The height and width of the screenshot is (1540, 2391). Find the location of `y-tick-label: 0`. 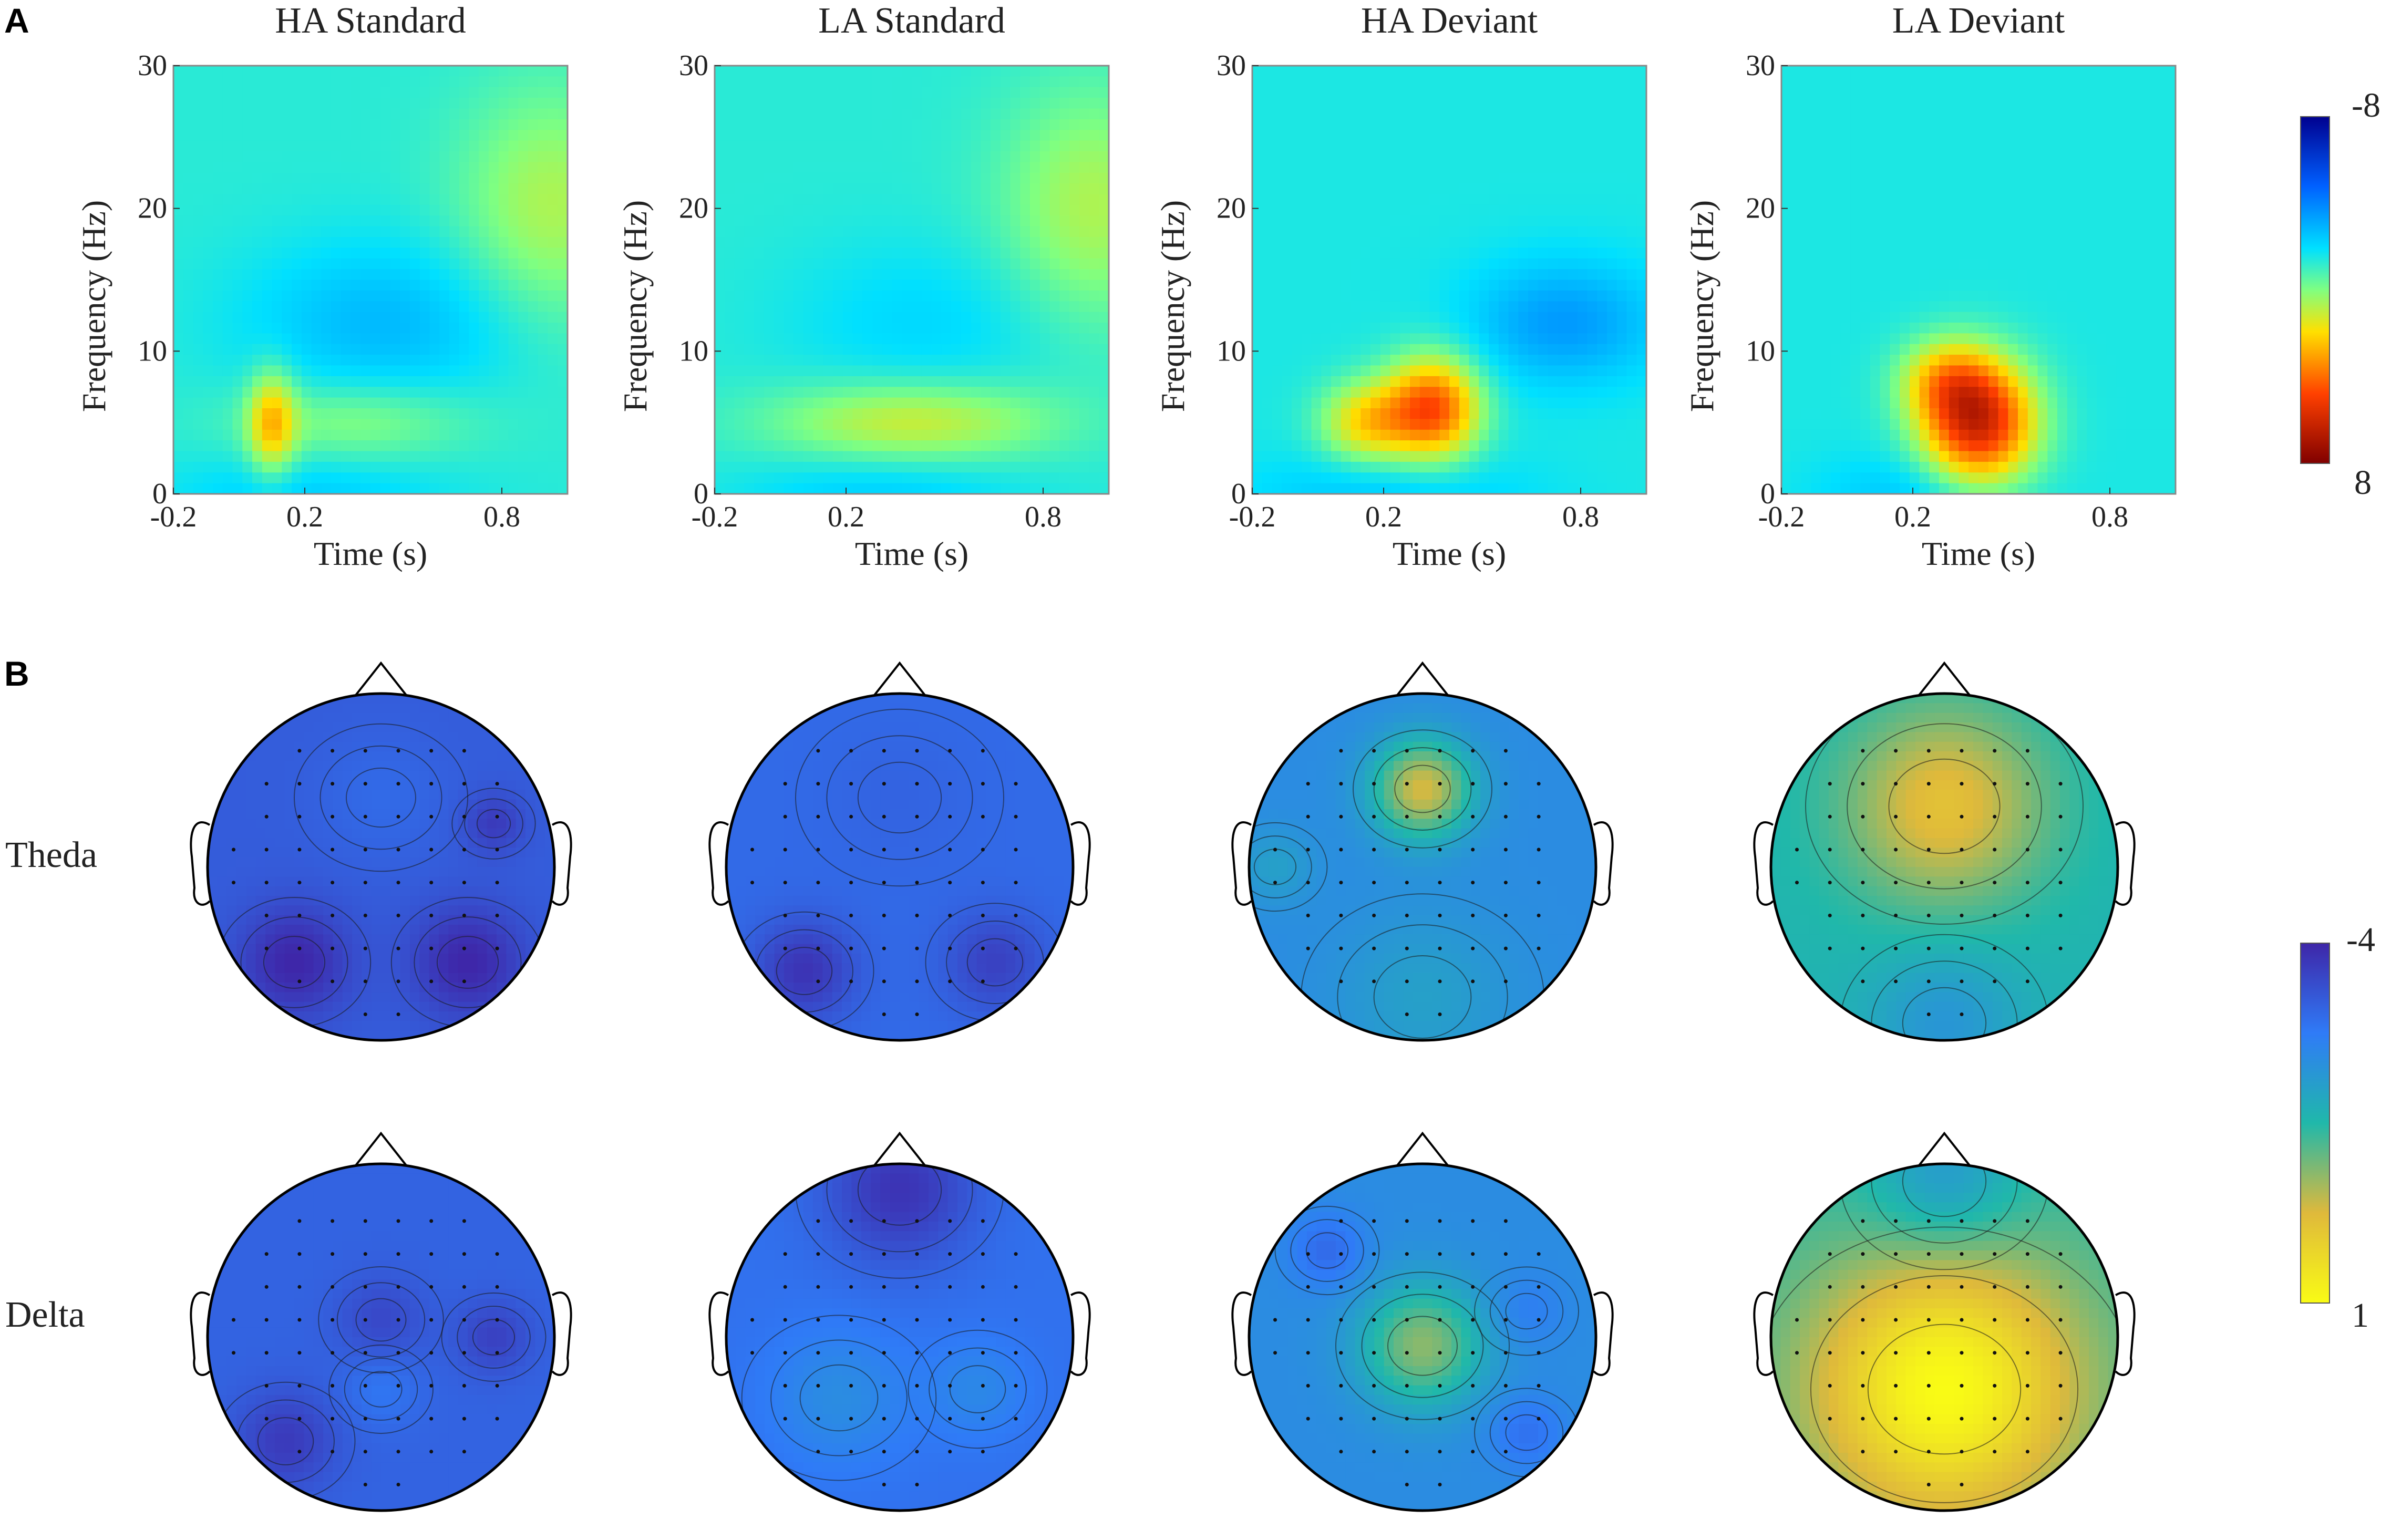

y-tick-label: 0 is located at coordinates (701, 494).